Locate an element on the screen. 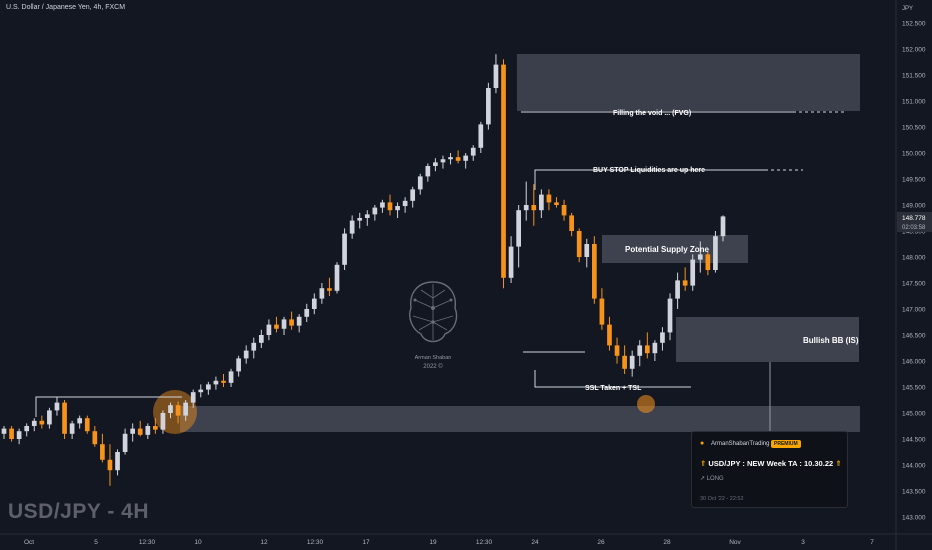 This screenshot has width=932, height=550. idea-title: ⇑ USD/JPY : NEW Week TA : 10.30.22 ⇑ is located at coordinates (771, 463).